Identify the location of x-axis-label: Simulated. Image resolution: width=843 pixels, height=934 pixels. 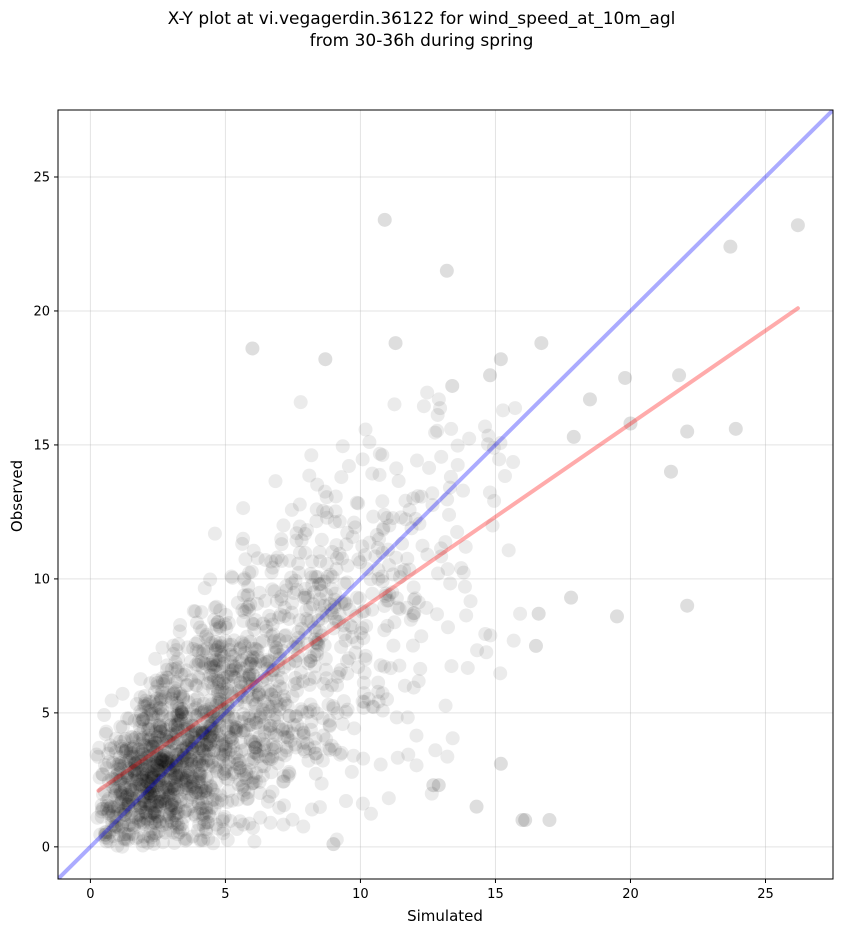
(445, 916).